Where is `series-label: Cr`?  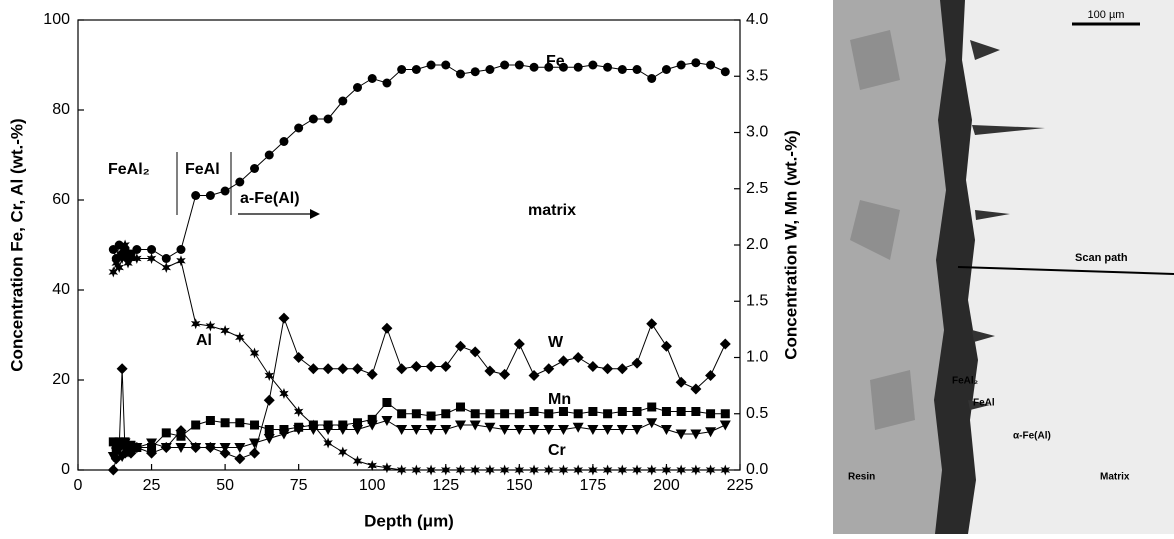 series-label: Cr is located at coordinates (557, 450).